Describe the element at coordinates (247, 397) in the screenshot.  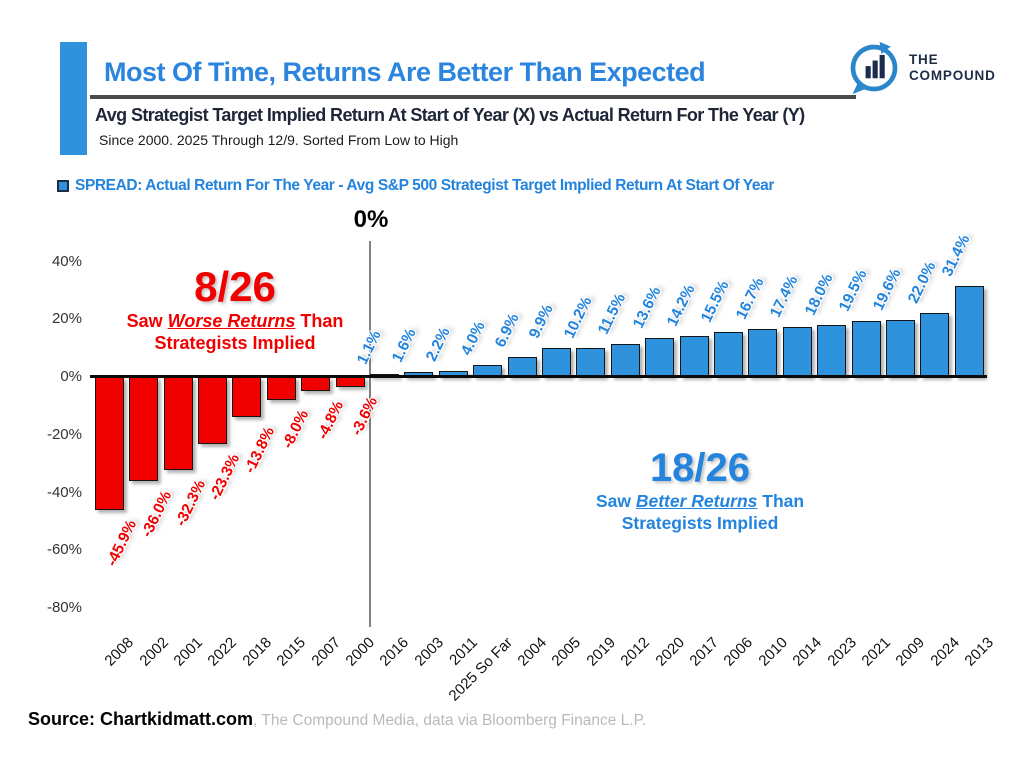
I see `bar-2018` at that location.